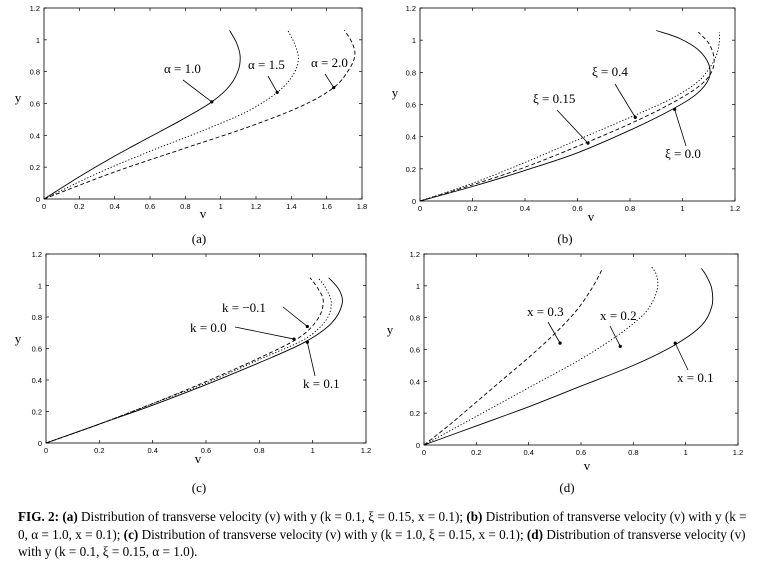 Image resolution: width=769 pixels, height=575 pixels. I want to click on panel-label: (a), so click(199, 238).